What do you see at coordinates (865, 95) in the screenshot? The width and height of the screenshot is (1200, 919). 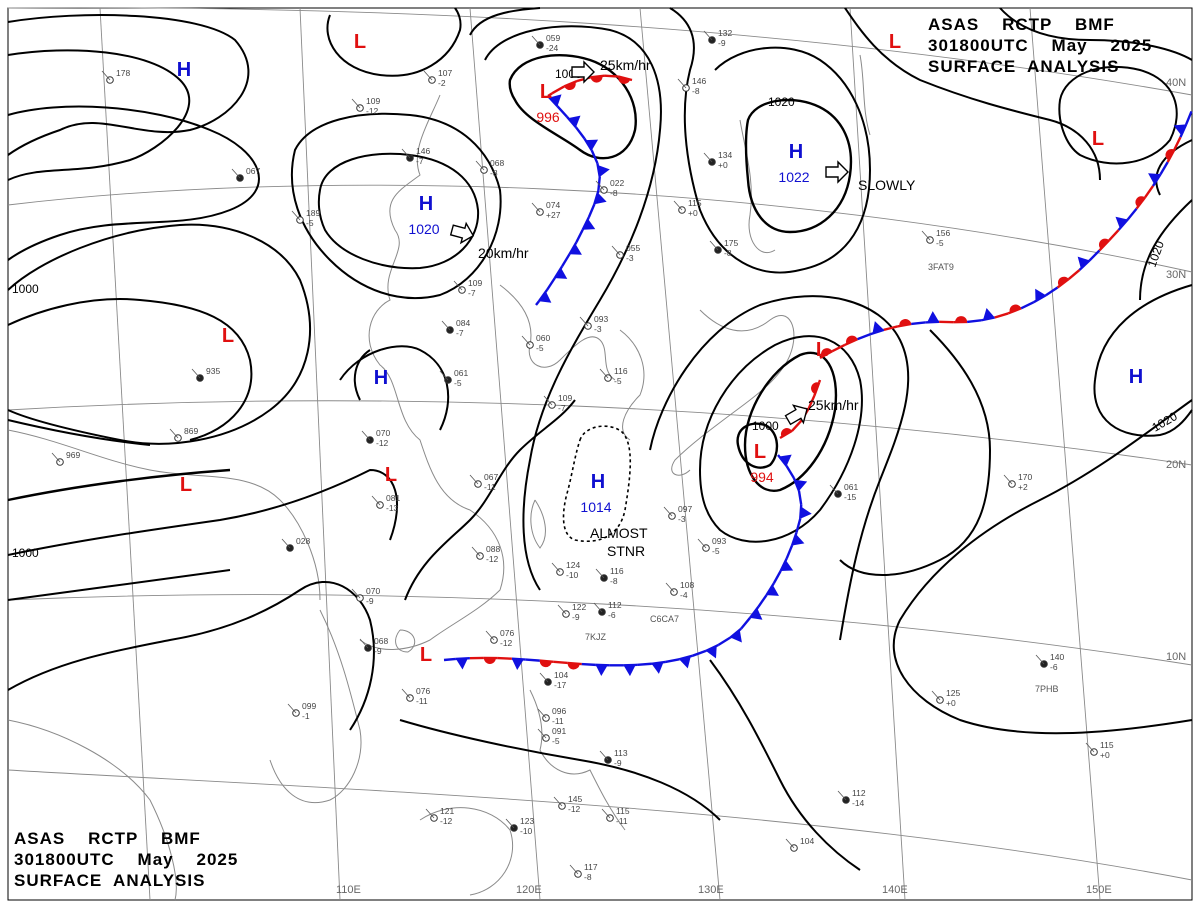 I see `coast-kamchatka` at bounding box center [865, 95].